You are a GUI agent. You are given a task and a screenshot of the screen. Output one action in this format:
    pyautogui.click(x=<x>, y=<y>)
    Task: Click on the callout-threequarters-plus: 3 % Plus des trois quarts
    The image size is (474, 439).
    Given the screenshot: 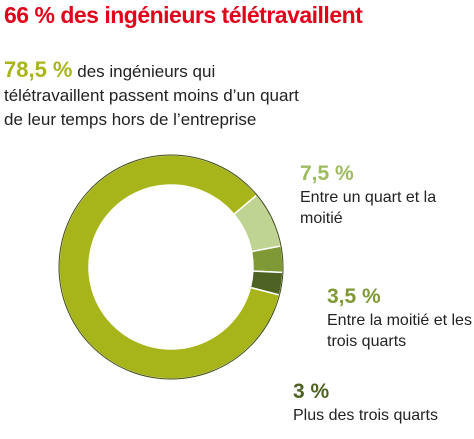 What is the action you would take?
    pyautogui.click(x=383, y=402)
    